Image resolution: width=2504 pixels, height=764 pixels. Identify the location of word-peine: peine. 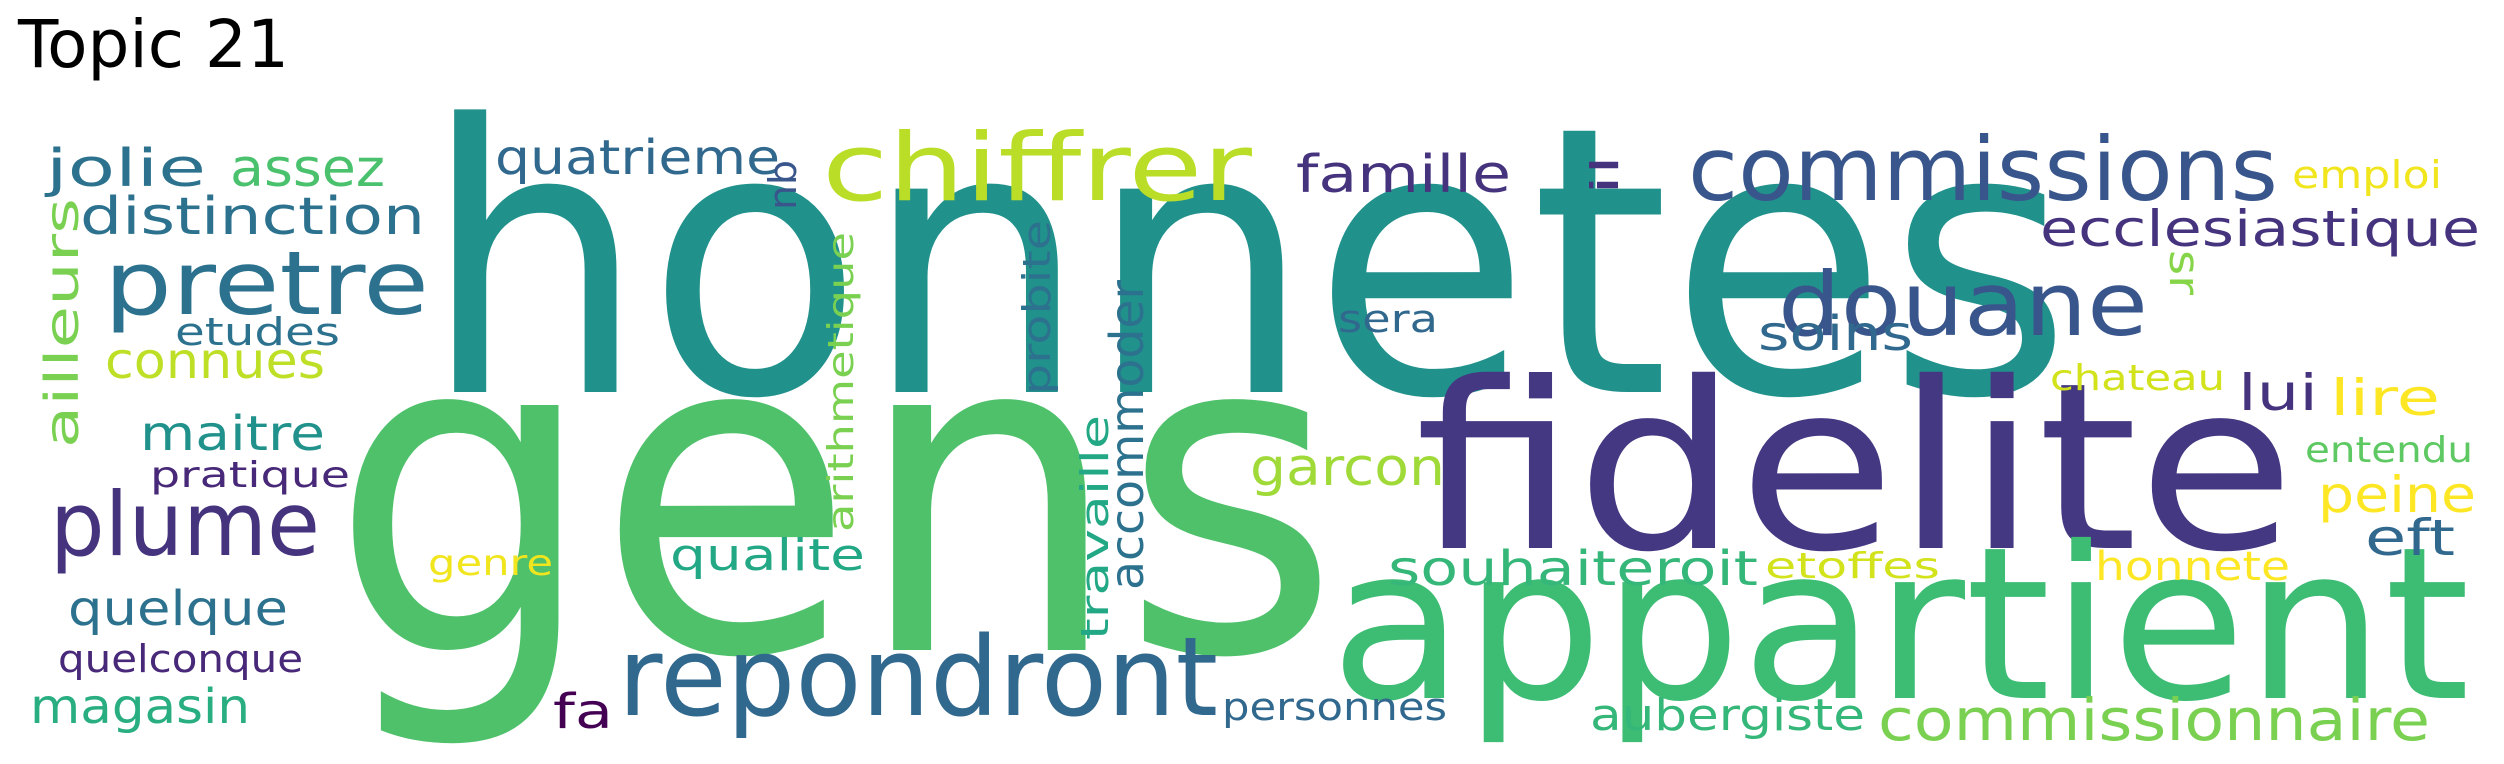
(2397, 495).